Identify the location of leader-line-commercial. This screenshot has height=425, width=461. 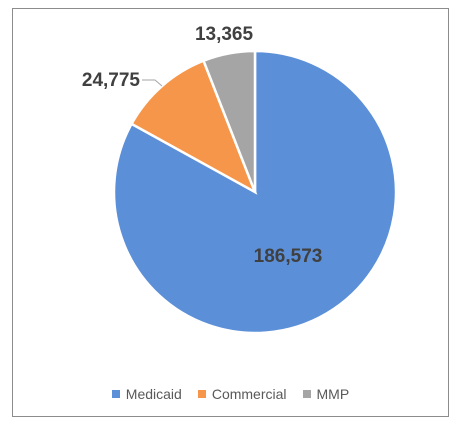
(152, 83).